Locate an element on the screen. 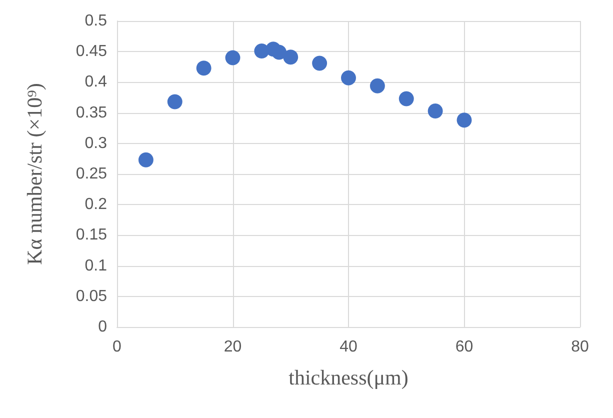  y-tick-label: 0.1 is located at coordinates (96, 265).